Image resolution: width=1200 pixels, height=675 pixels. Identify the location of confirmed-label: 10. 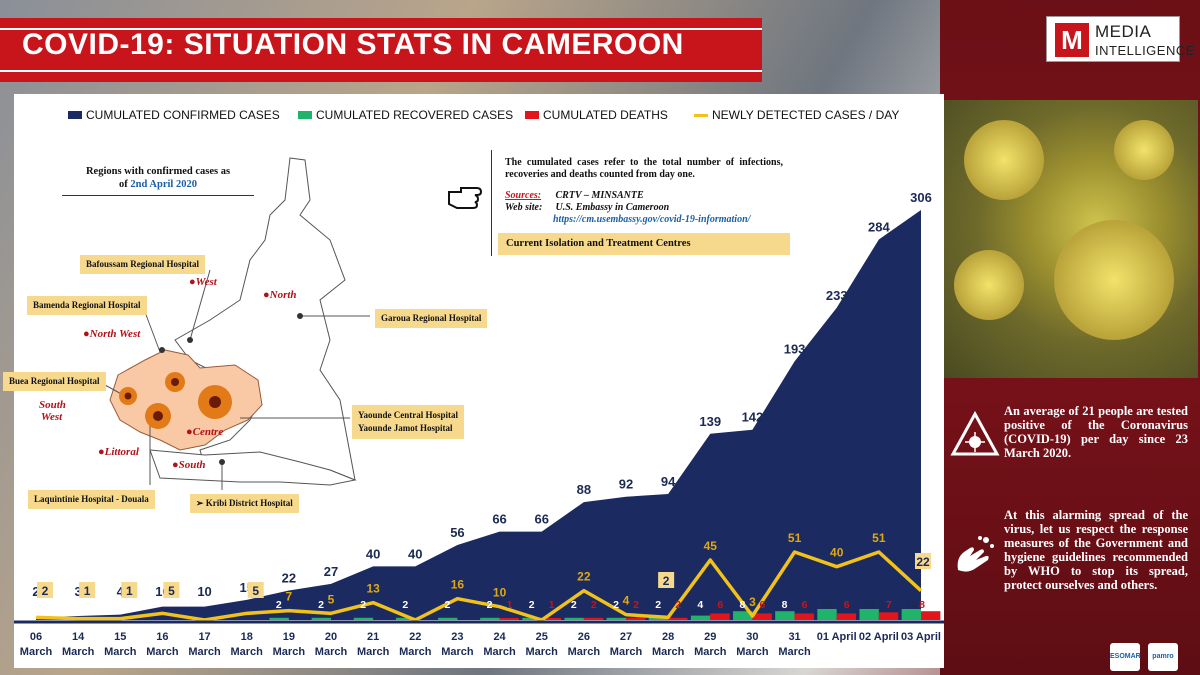
(204, 591).